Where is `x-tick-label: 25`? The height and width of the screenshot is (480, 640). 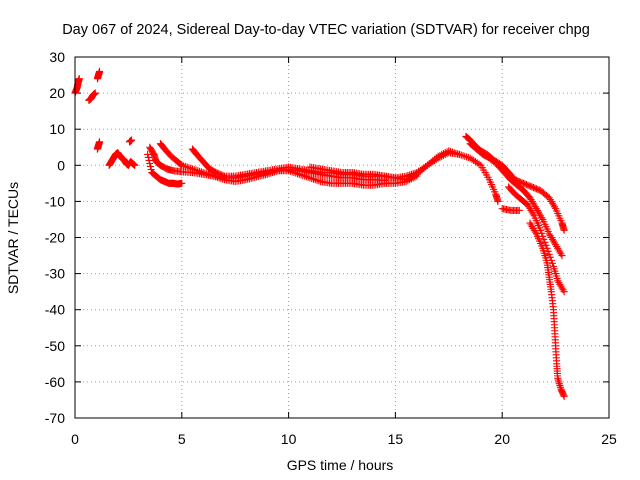
x-tick-label: 25 is located at coordinates (609, 439).